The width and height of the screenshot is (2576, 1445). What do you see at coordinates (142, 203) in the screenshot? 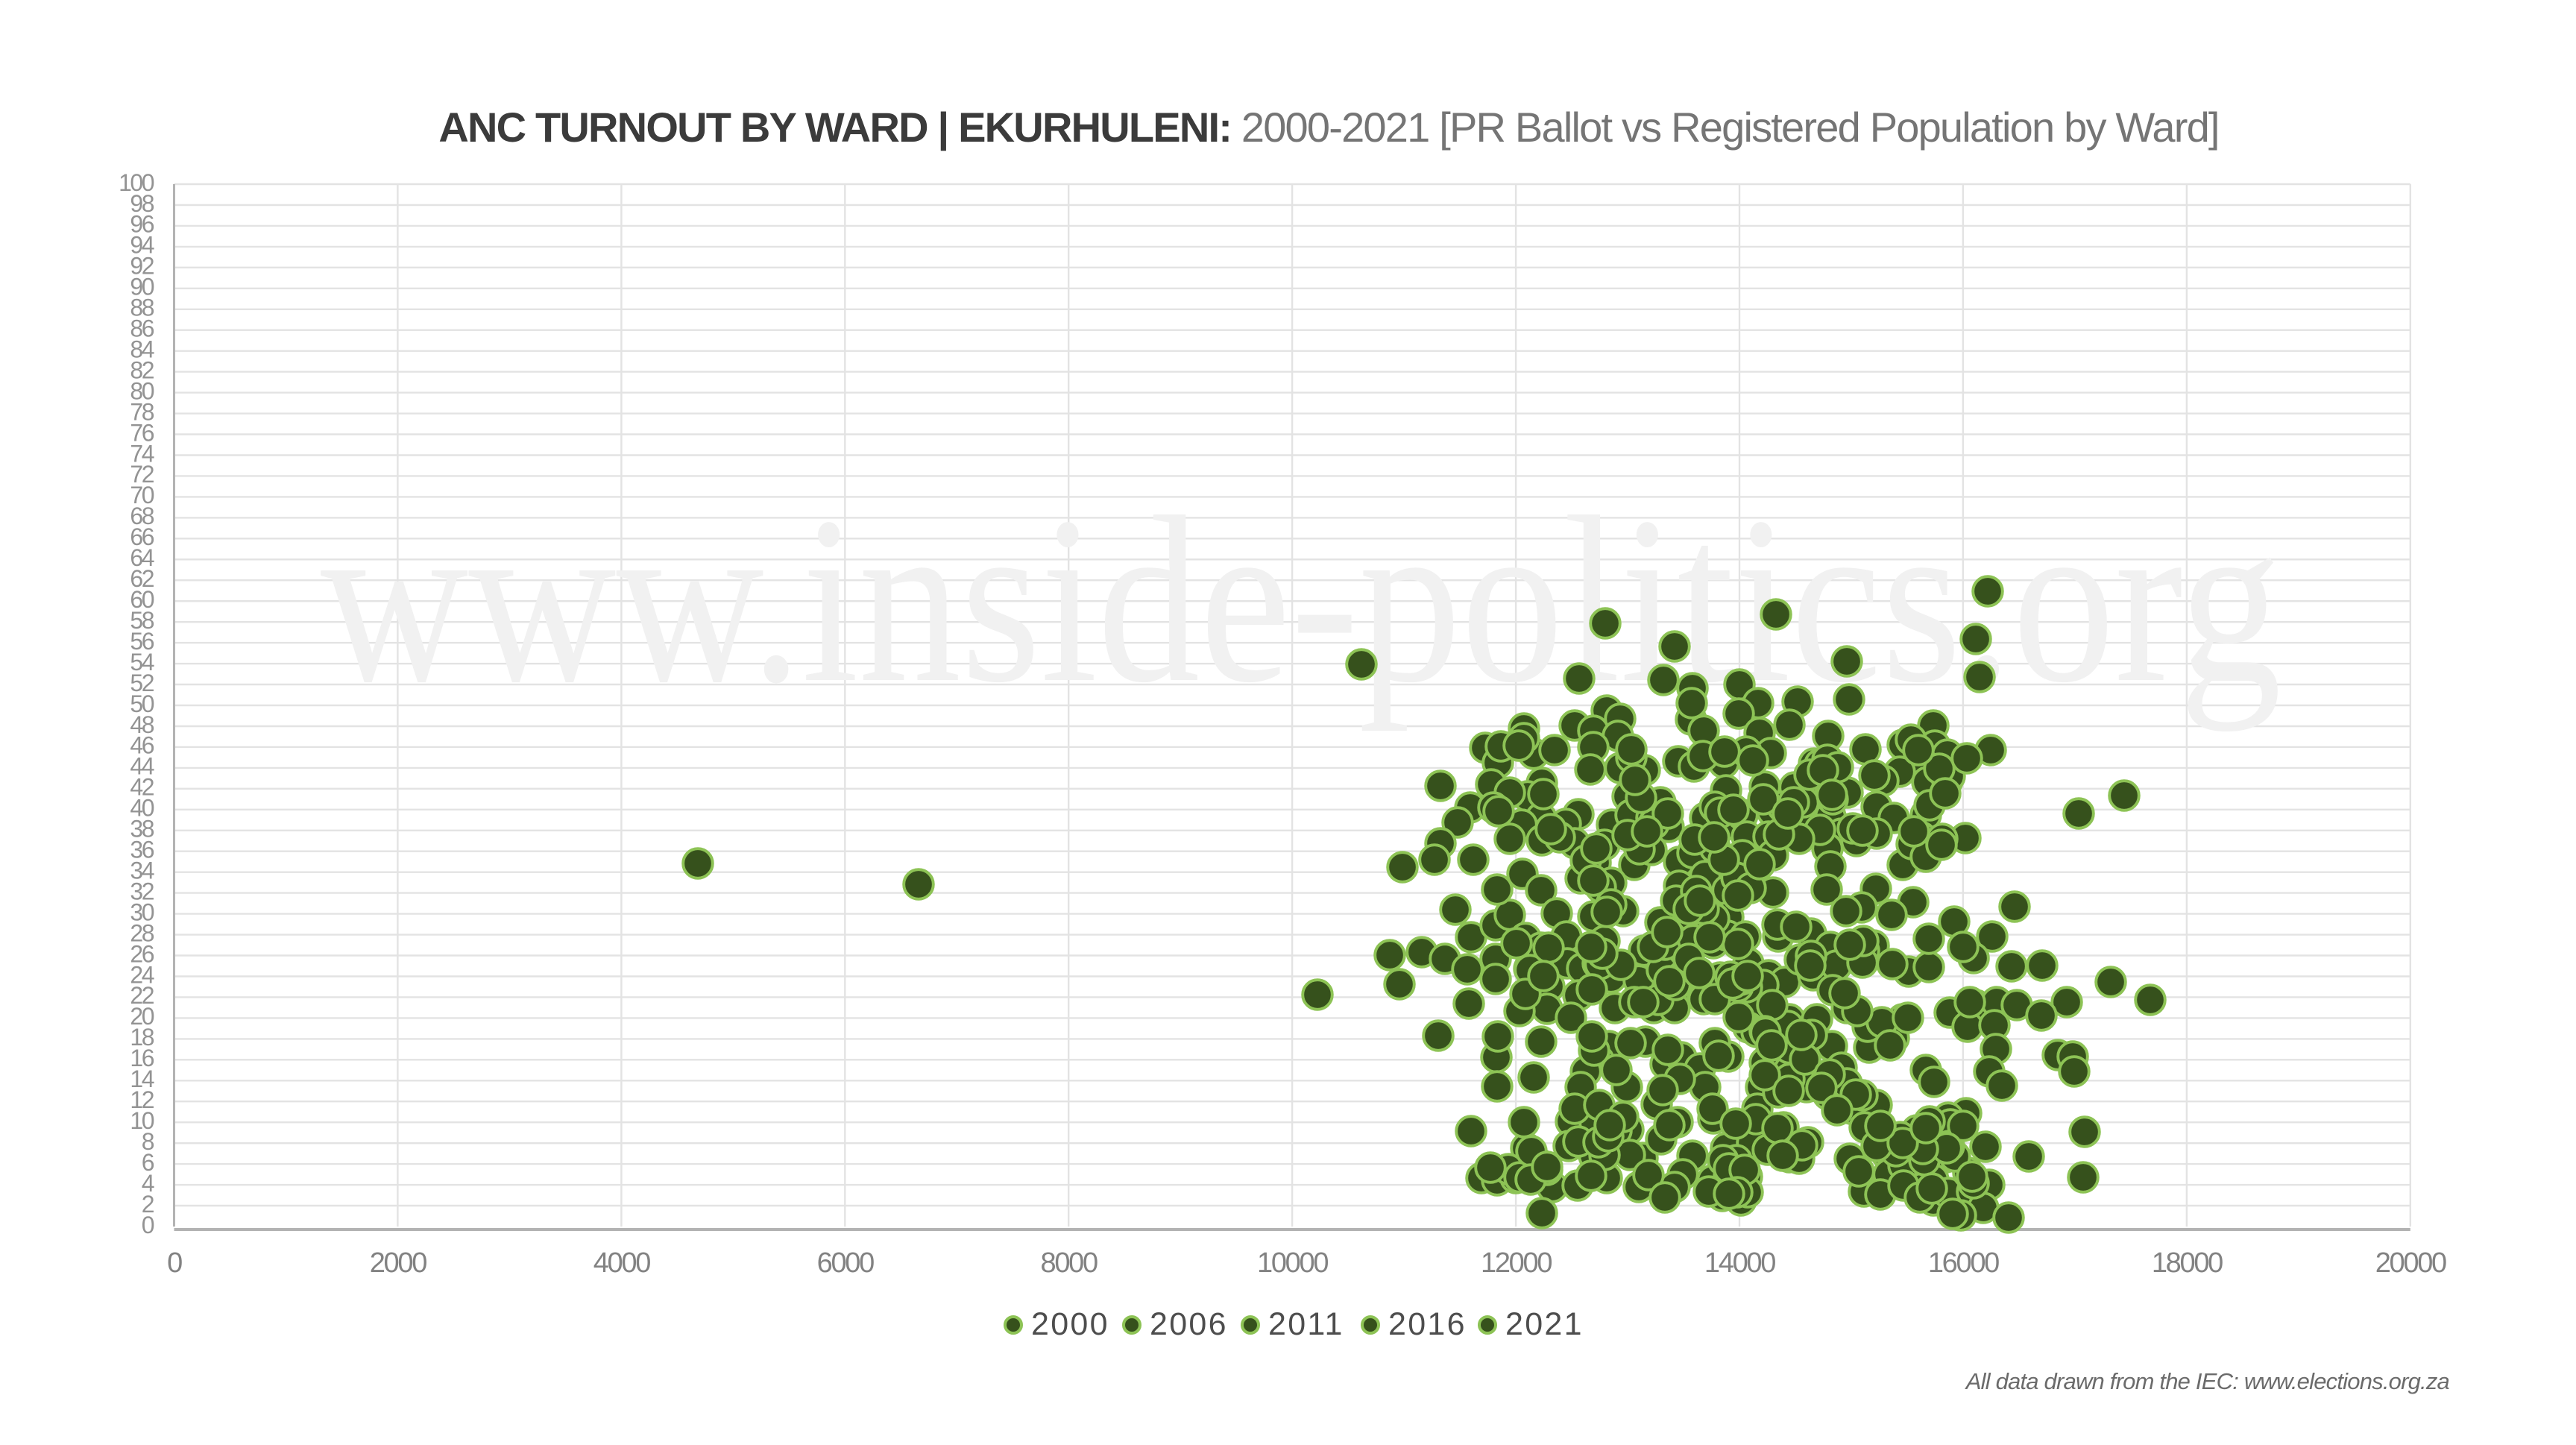
I see `svg-text: 98` at bounding box center [142, 203].